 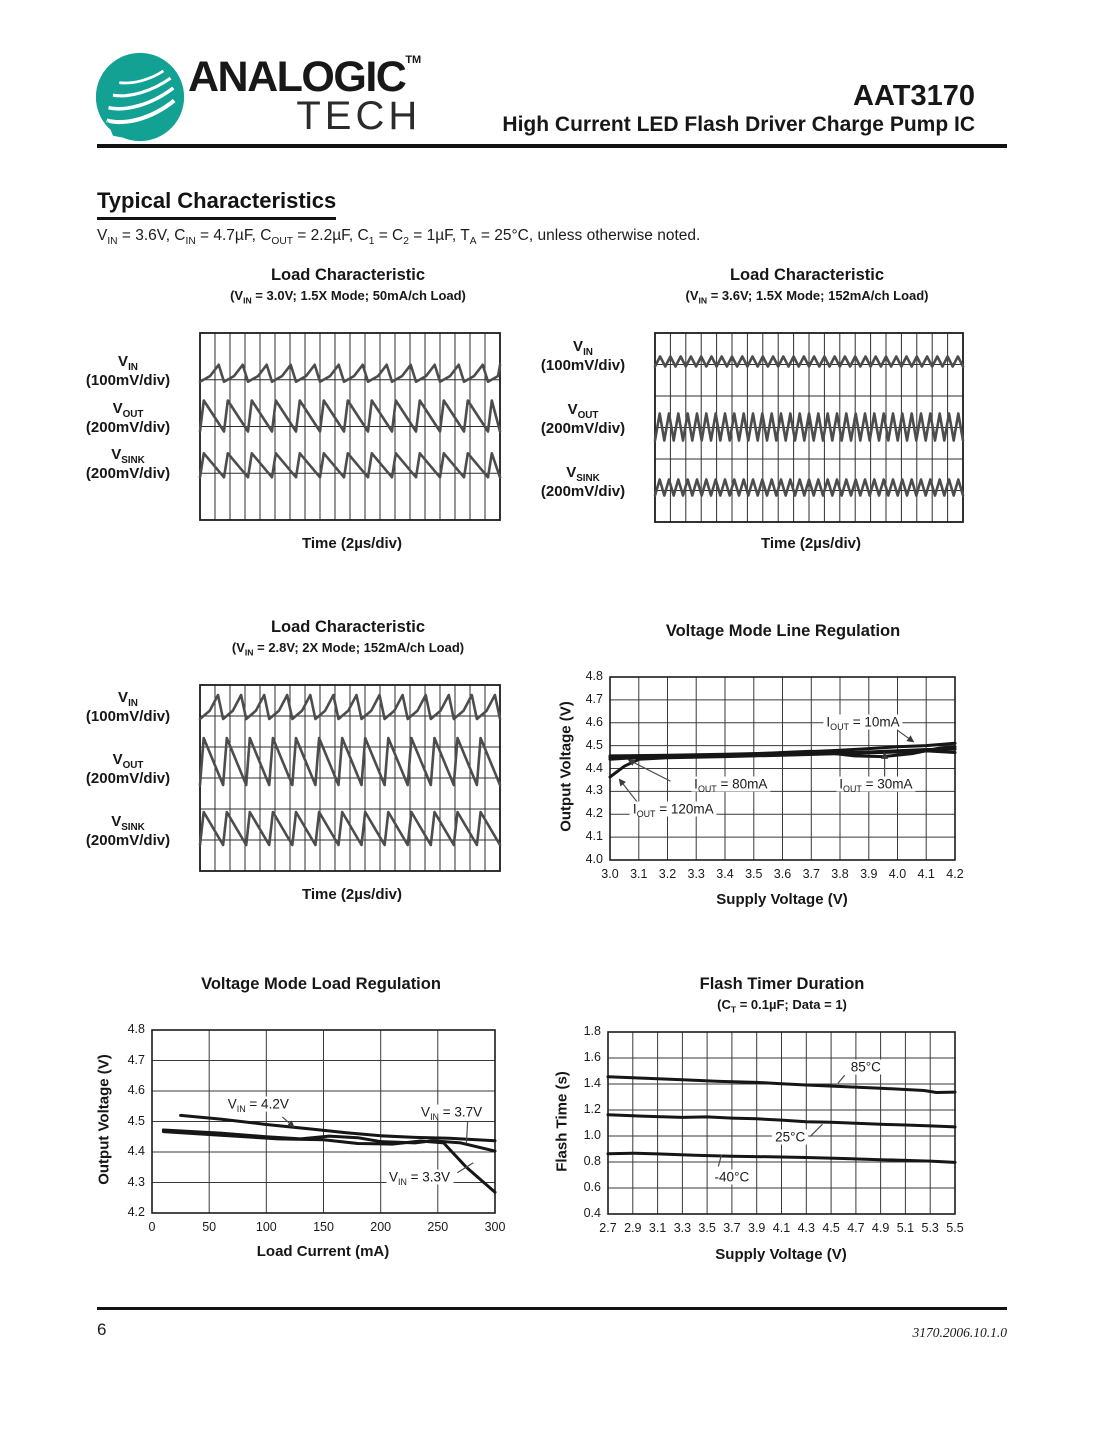 I want to click on flash-xtick-12: 5.1, so click(x=905, y=1228).